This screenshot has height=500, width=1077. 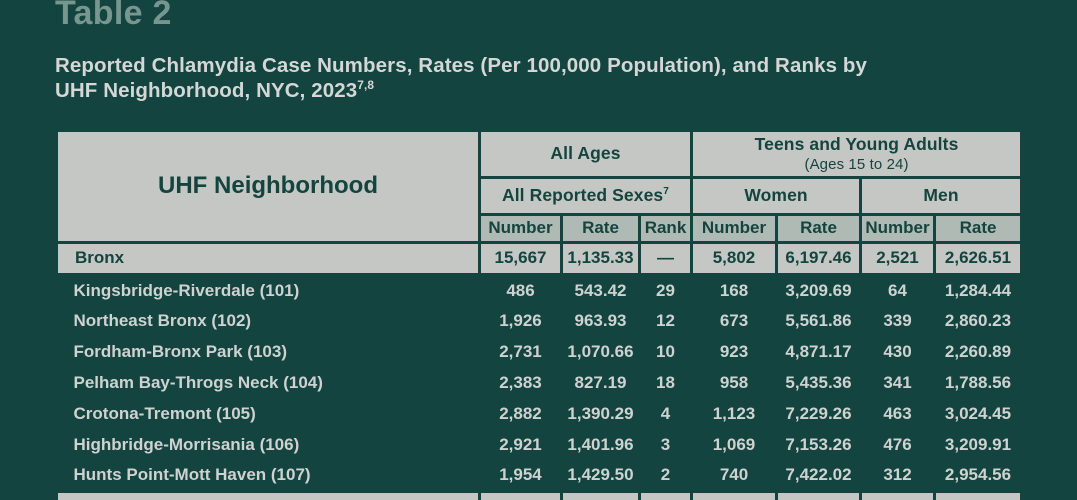 I want to click on table-body-clipped, so click(x=539, y=494).